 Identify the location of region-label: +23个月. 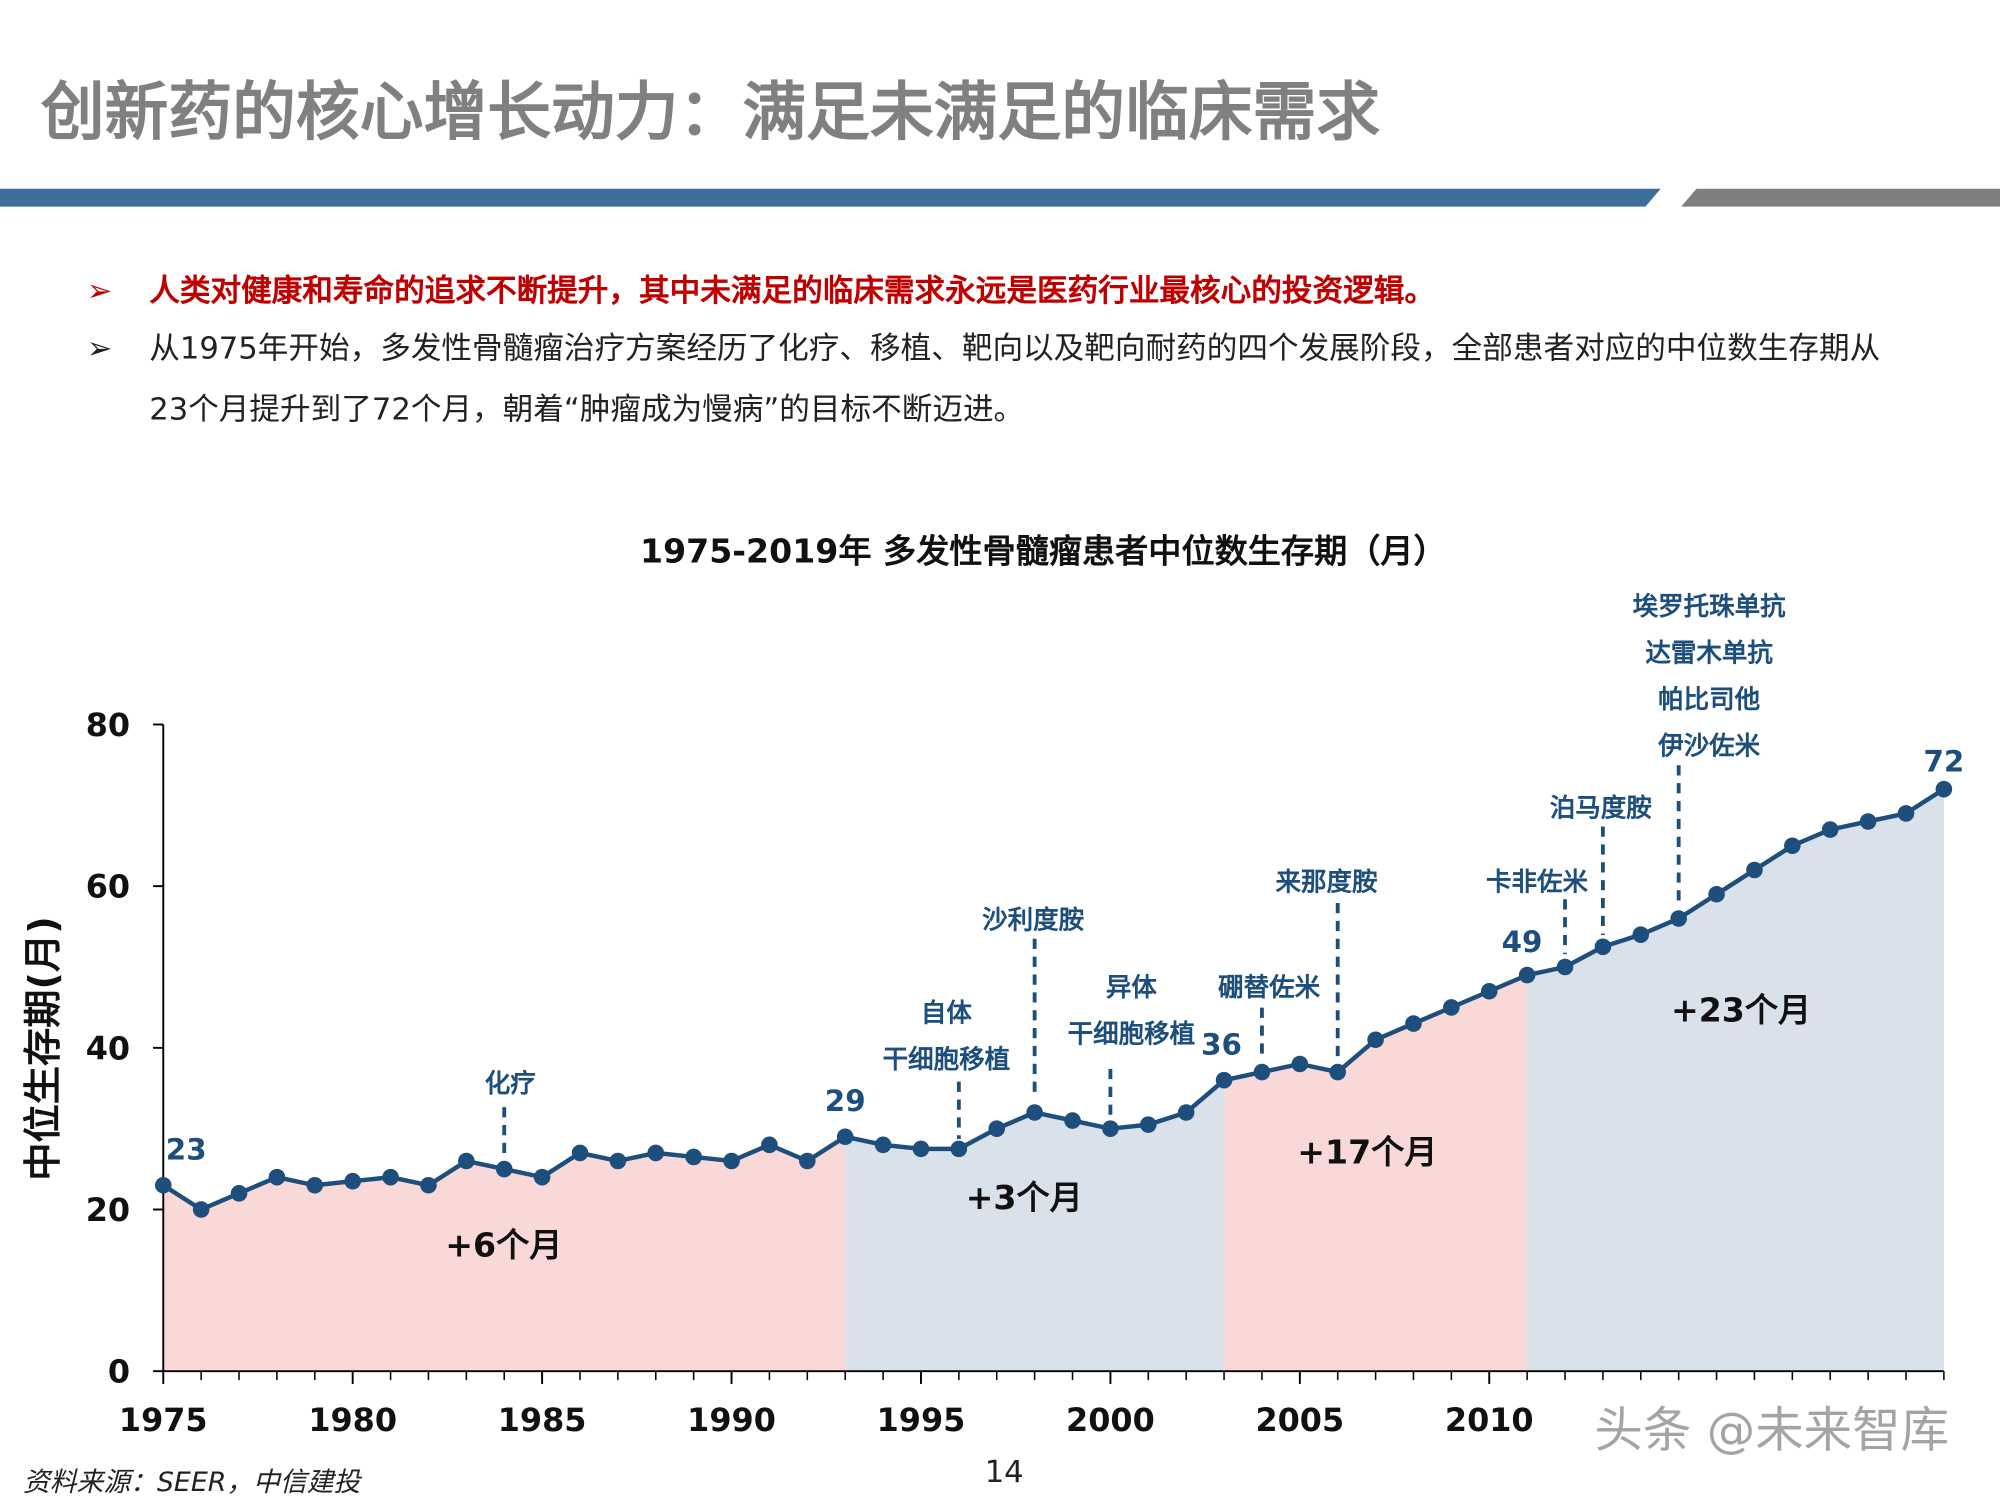
(1741, 1010).